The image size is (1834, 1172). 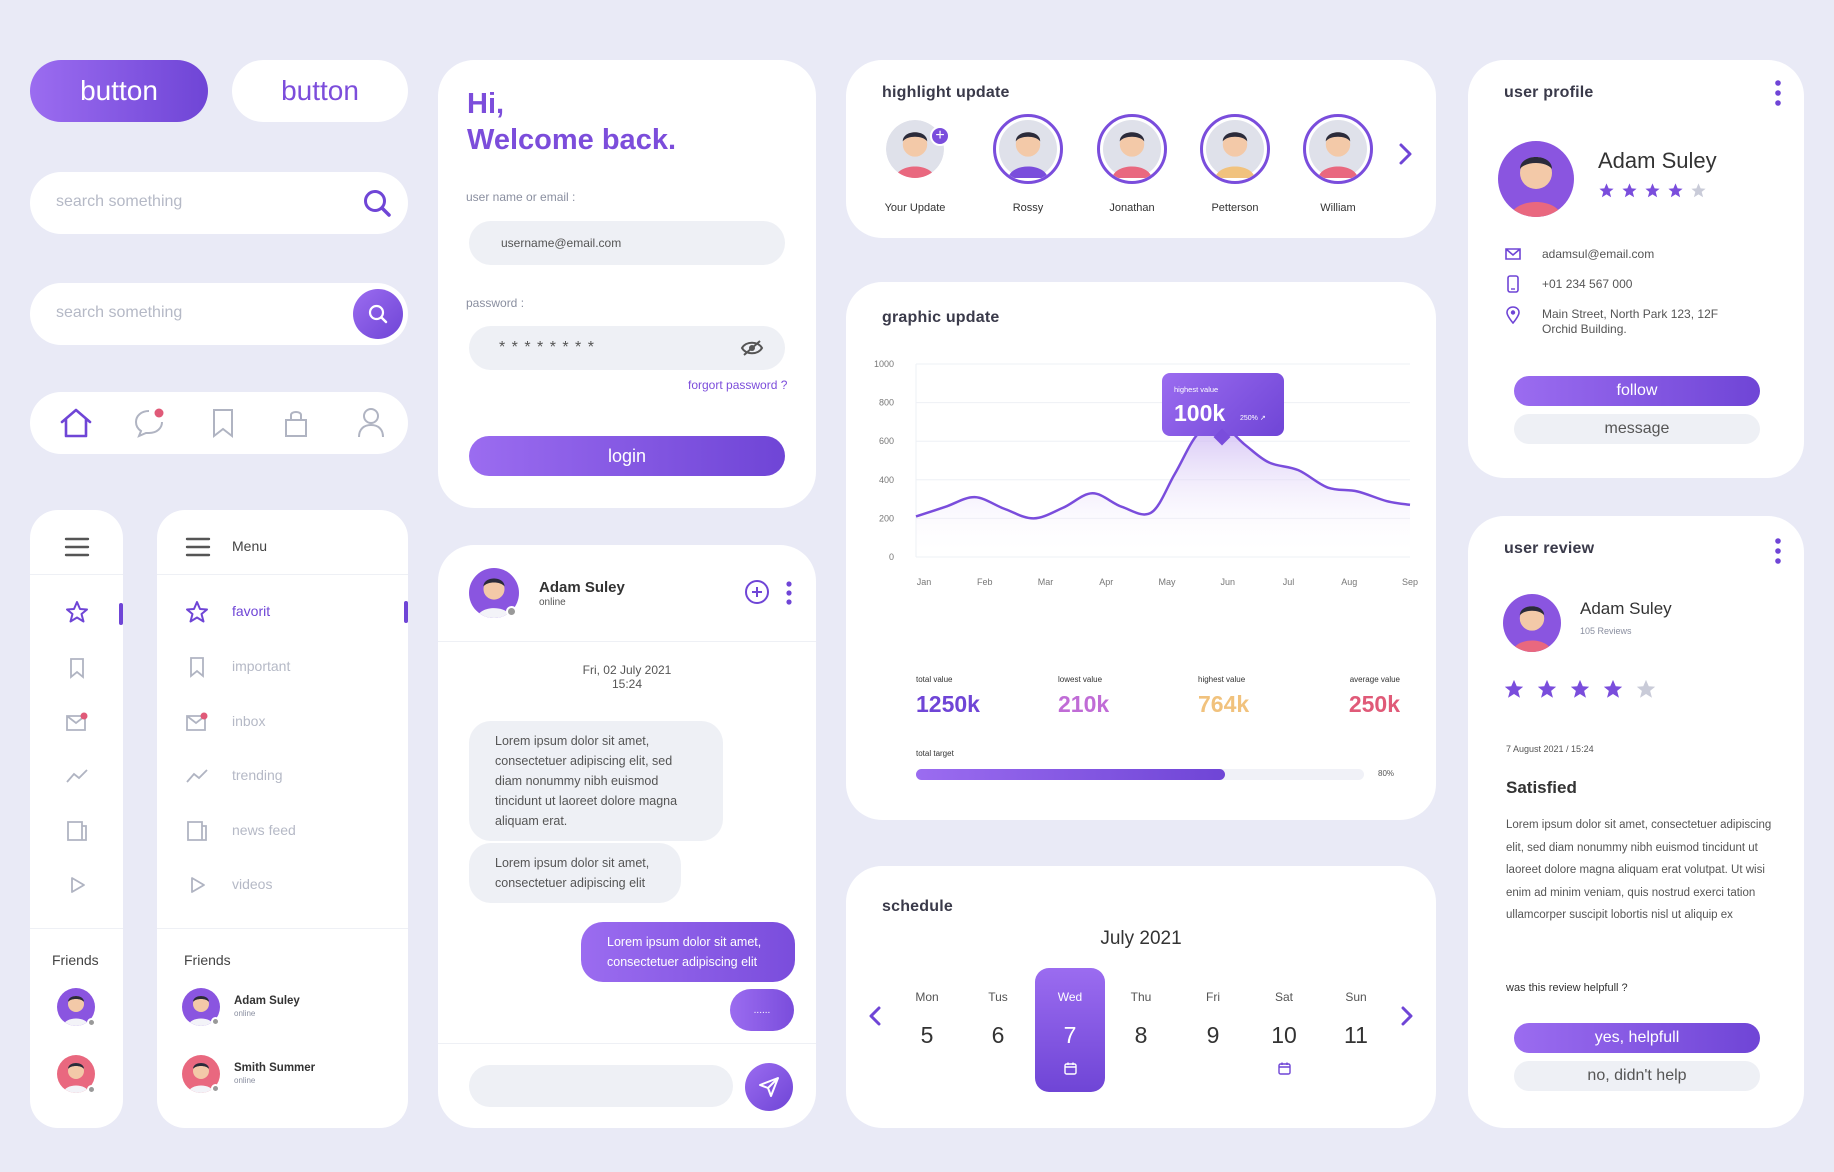 I want to click on schedule-title: schedule, so click(x=917, y=906).